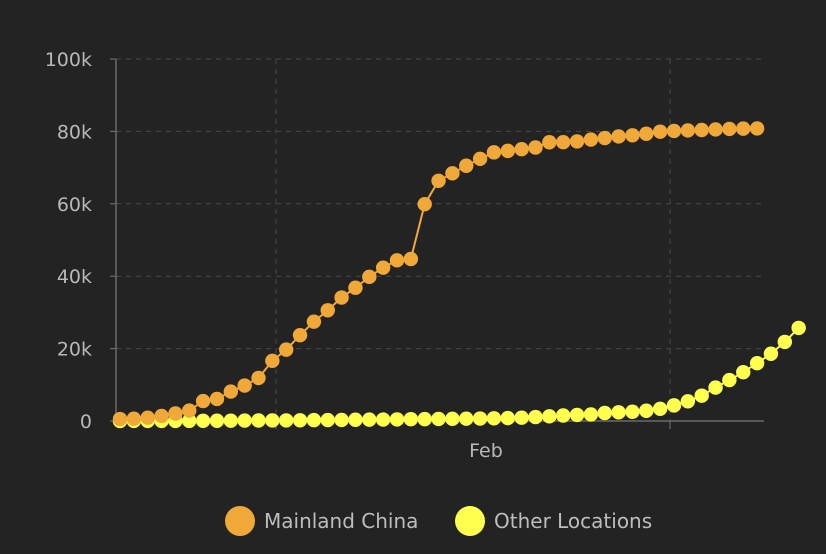 The image size is (826, 554). Describe the element at coordinates (470, 521) in the screenshot. I see `legend-marker-other-locations` at that location.